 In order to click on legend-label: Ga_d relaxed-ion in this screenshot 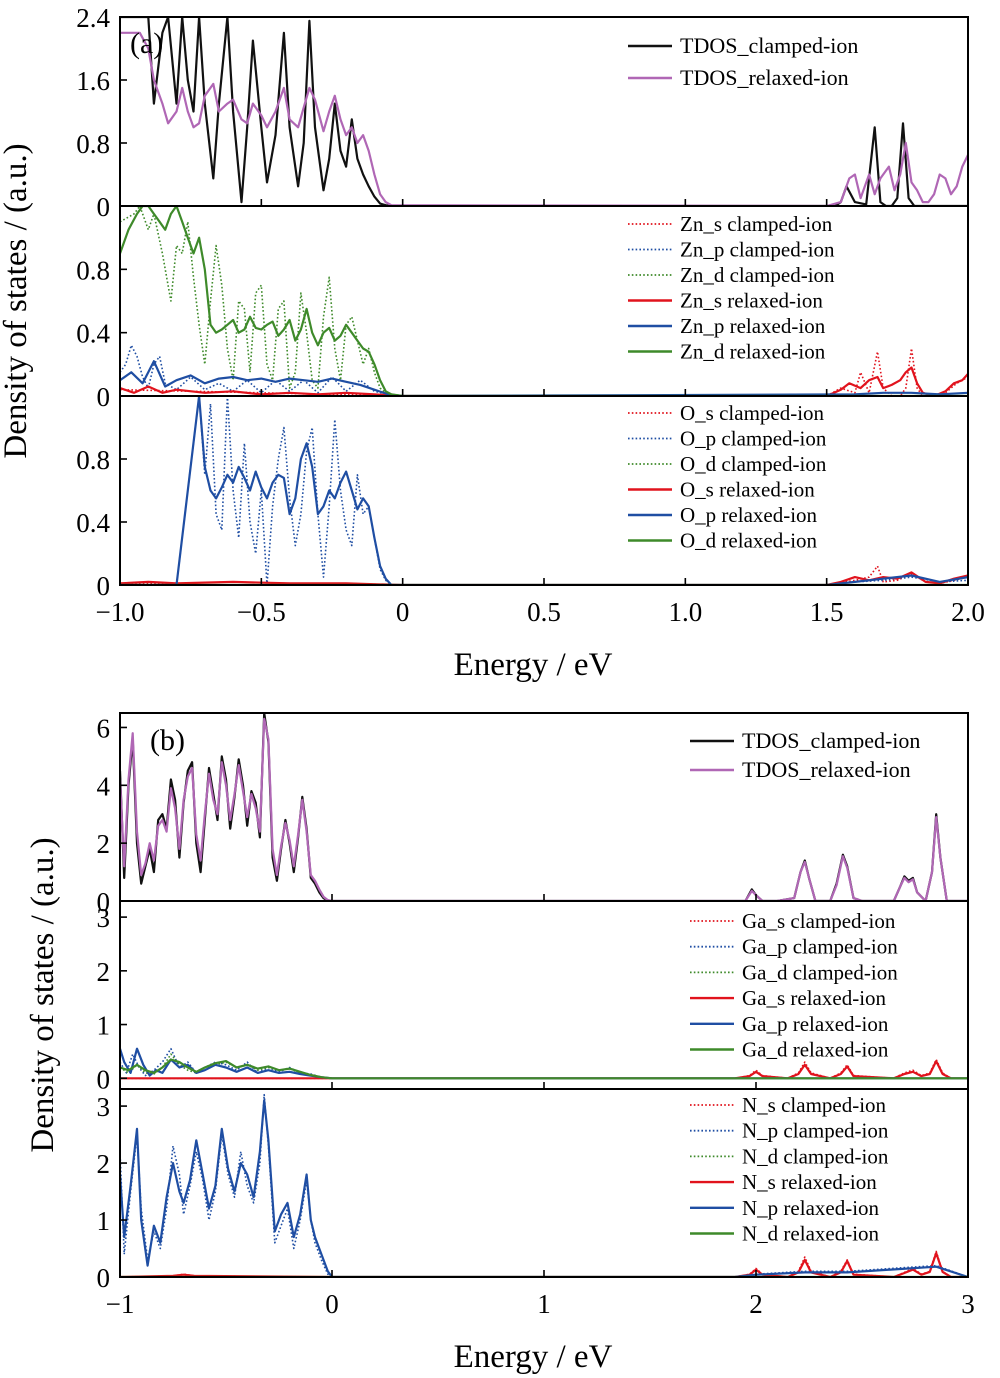, I will do `click(815, 1050)`.